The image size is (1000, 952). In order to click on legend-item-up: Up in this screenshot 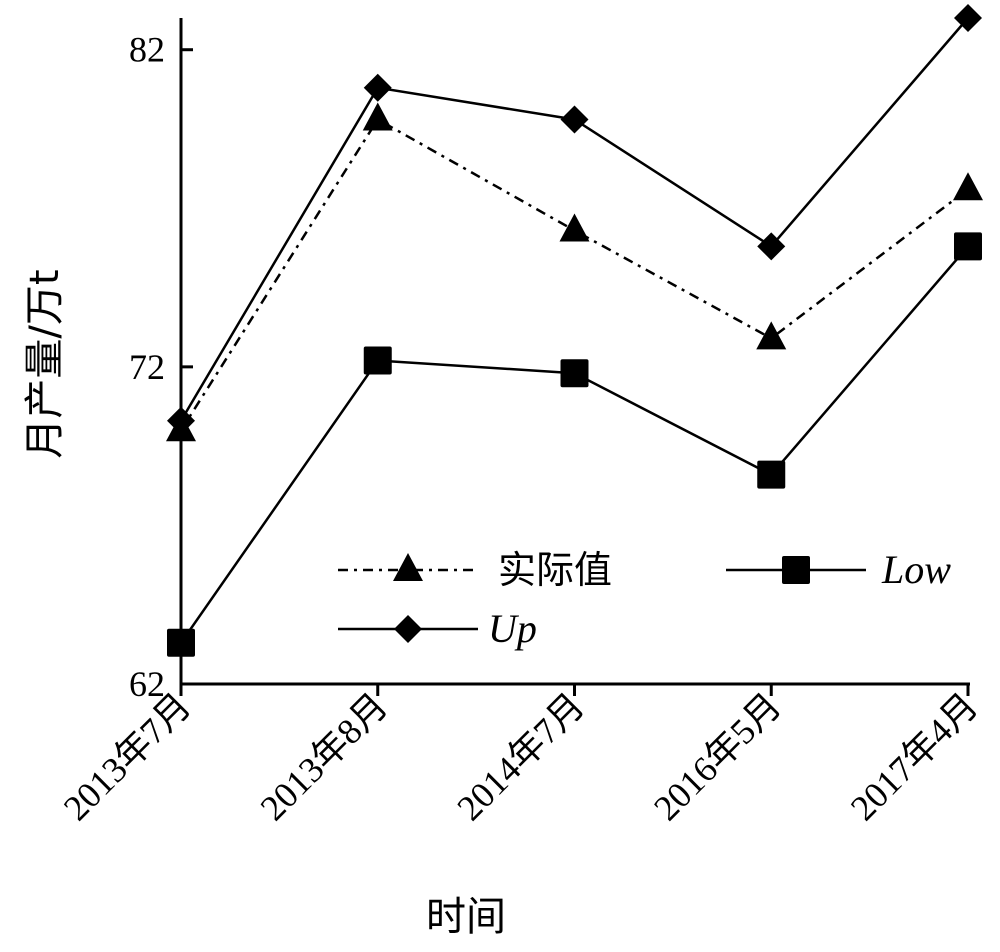, I will do `click(437, 628)`.